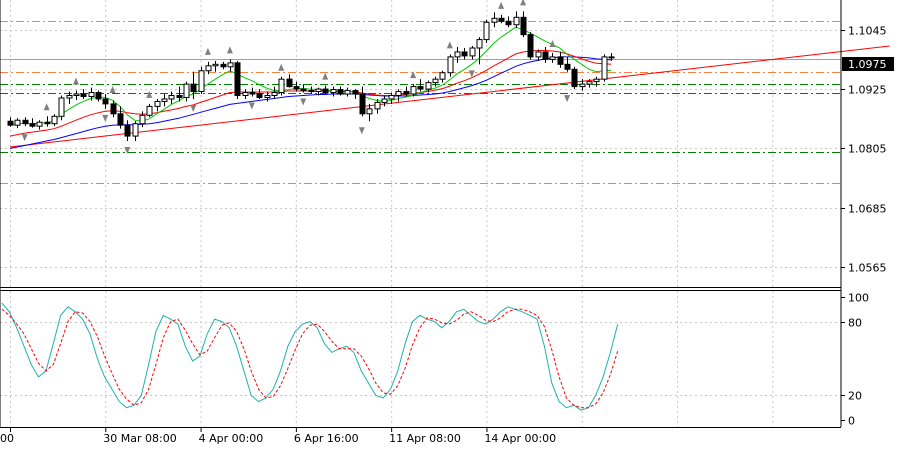  Describe the element at coordinates (867, 90) in the screenshot. I see `price-tick-label: 1.0925` at that location.